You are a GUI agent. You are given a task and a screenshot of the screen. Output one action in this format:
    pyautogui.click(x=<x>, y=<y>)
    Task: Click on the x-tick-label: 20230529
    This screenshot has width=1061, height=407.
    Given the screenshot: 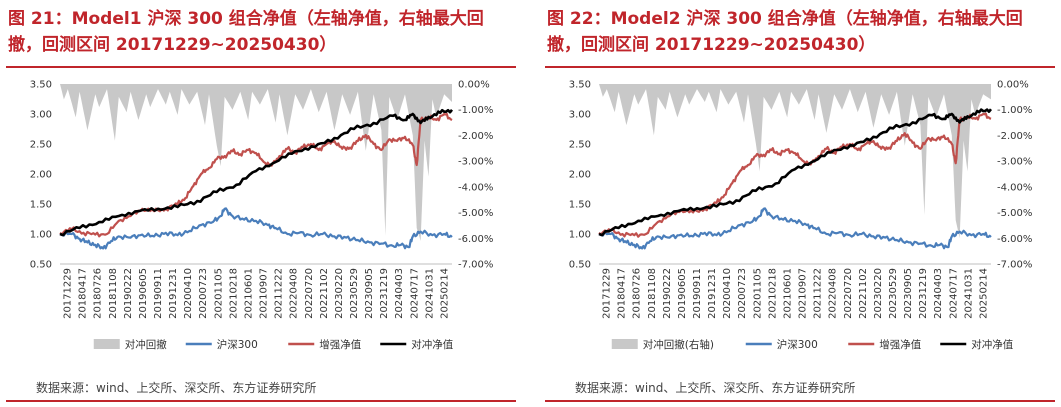 What is the action you would take?
    pyautogui.click(x=893, y=293)
    